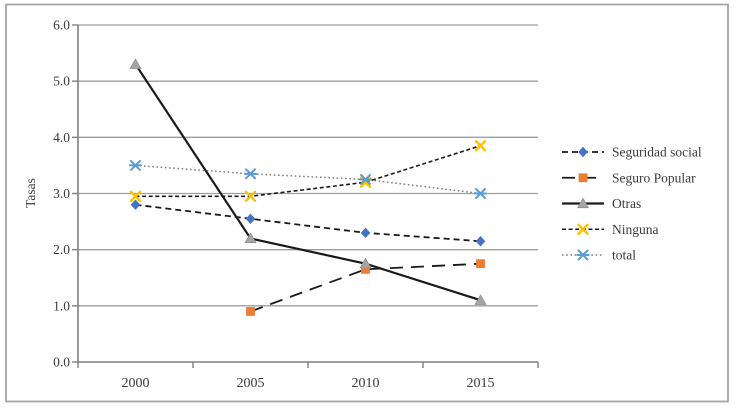 The image size is (737, 413). I want to click on legend-label: Seguridad social, so click(657, 152).